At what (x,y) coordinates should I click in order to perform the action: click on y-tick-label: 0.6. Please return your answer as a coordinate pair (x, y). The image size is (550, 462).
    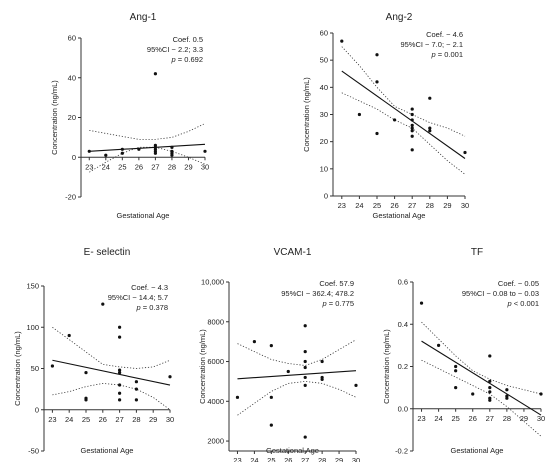
    Looking at the image, I should click on (403, 282).